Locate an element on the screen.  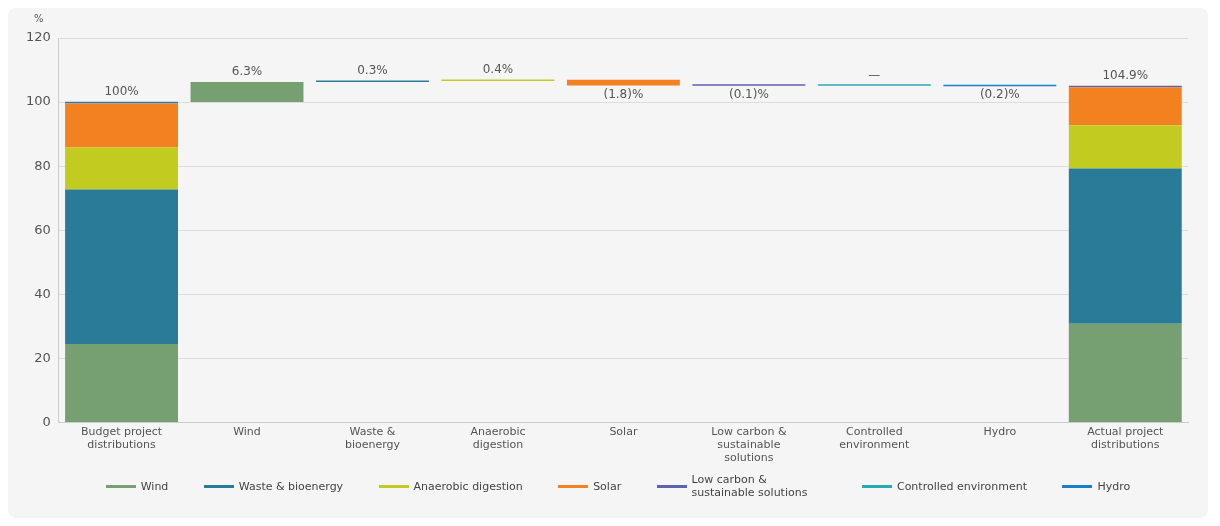
y-tick-label: 80 is located at coordinates (42, 165).